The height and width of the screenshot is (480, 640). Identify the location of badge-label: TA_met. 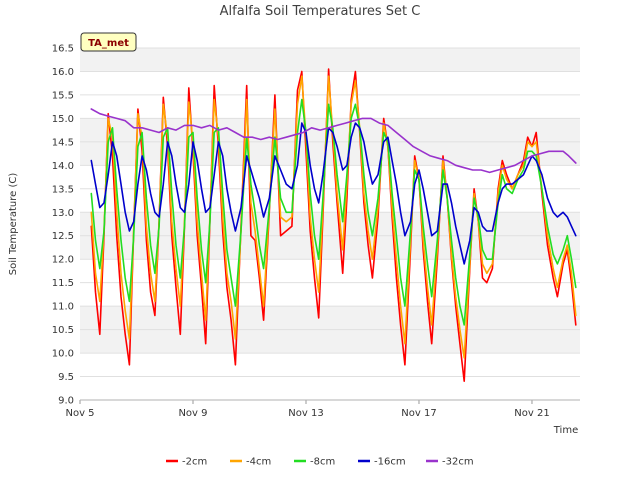
(108, 43).